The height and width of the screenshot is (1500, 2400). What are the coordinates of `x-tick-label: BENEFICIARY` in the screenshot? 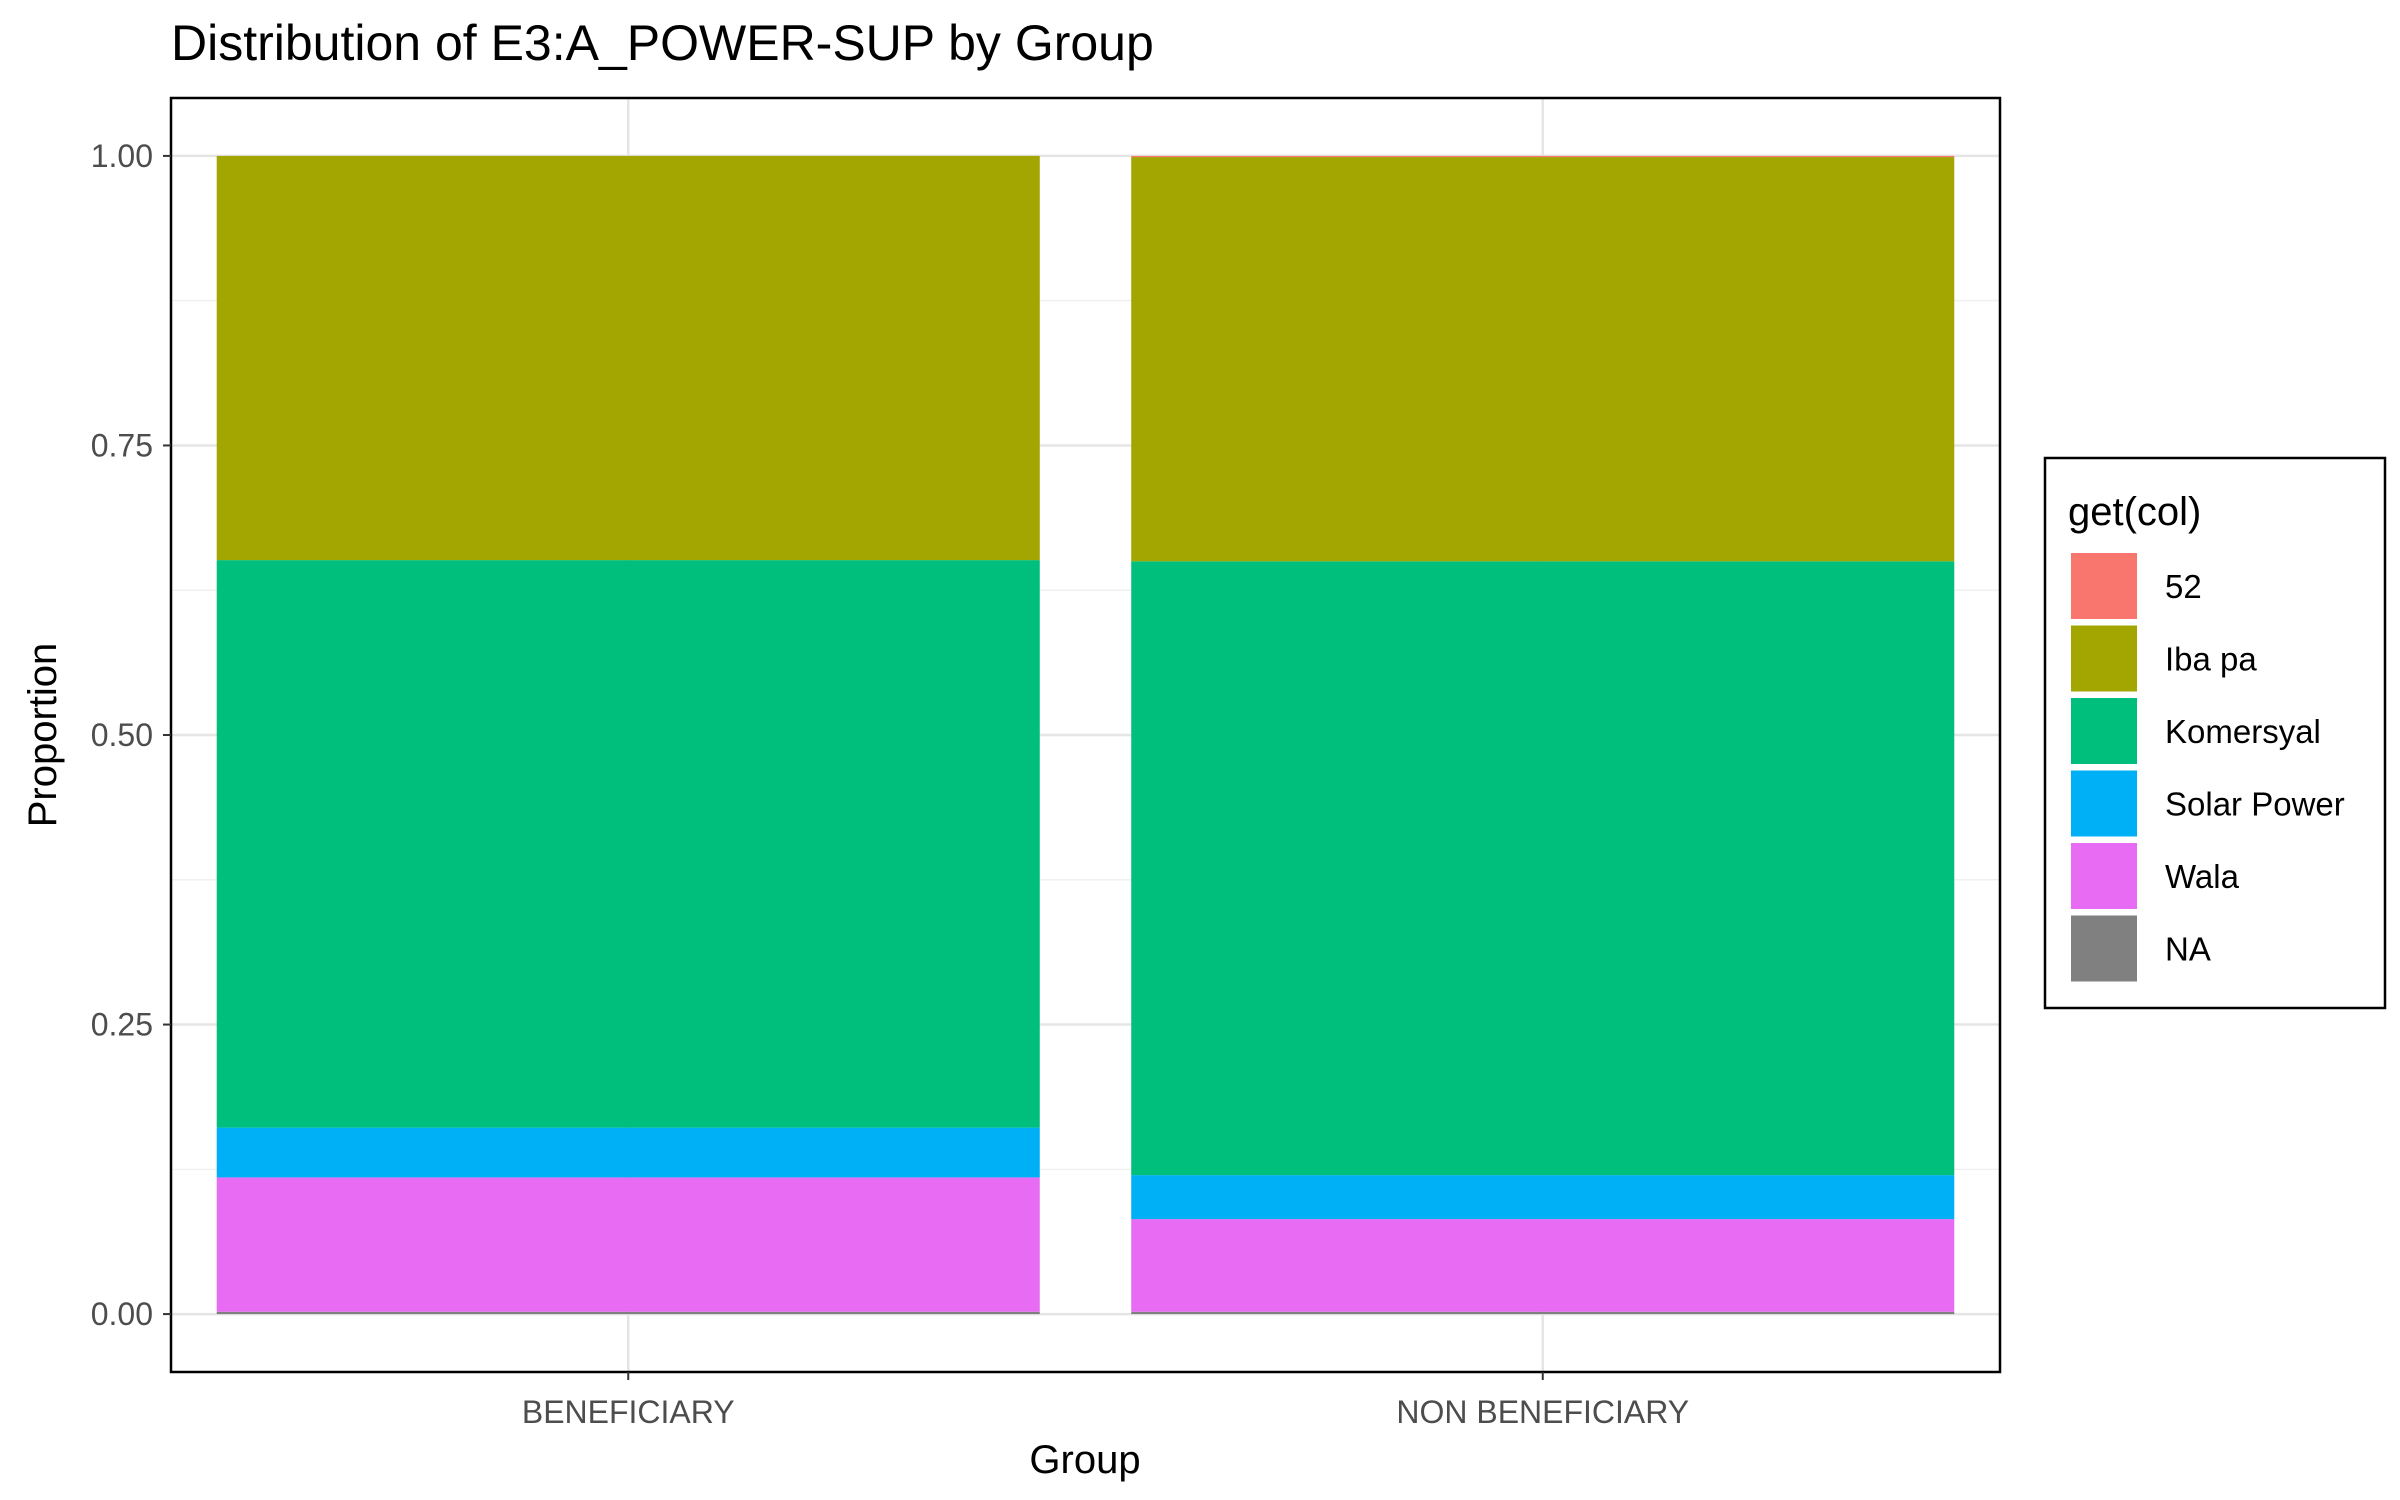 It's located at (628, 1412).